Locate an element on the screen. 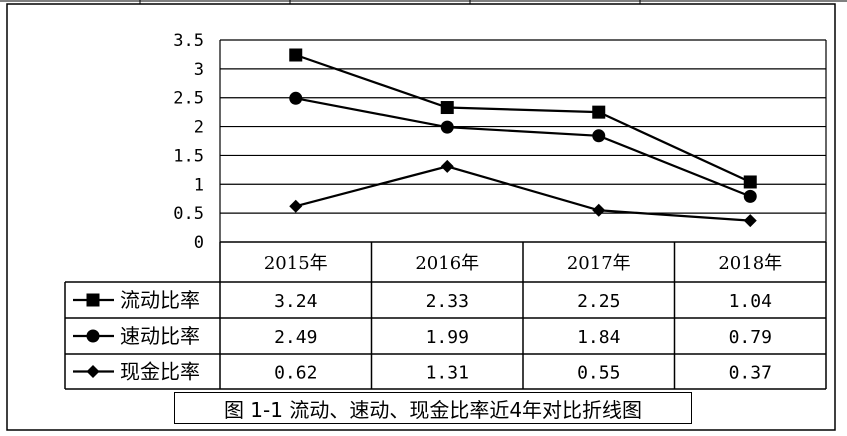 The image size is (847, 436). table-cell-0-3: 1.04 is located at coordinates (750, 301).